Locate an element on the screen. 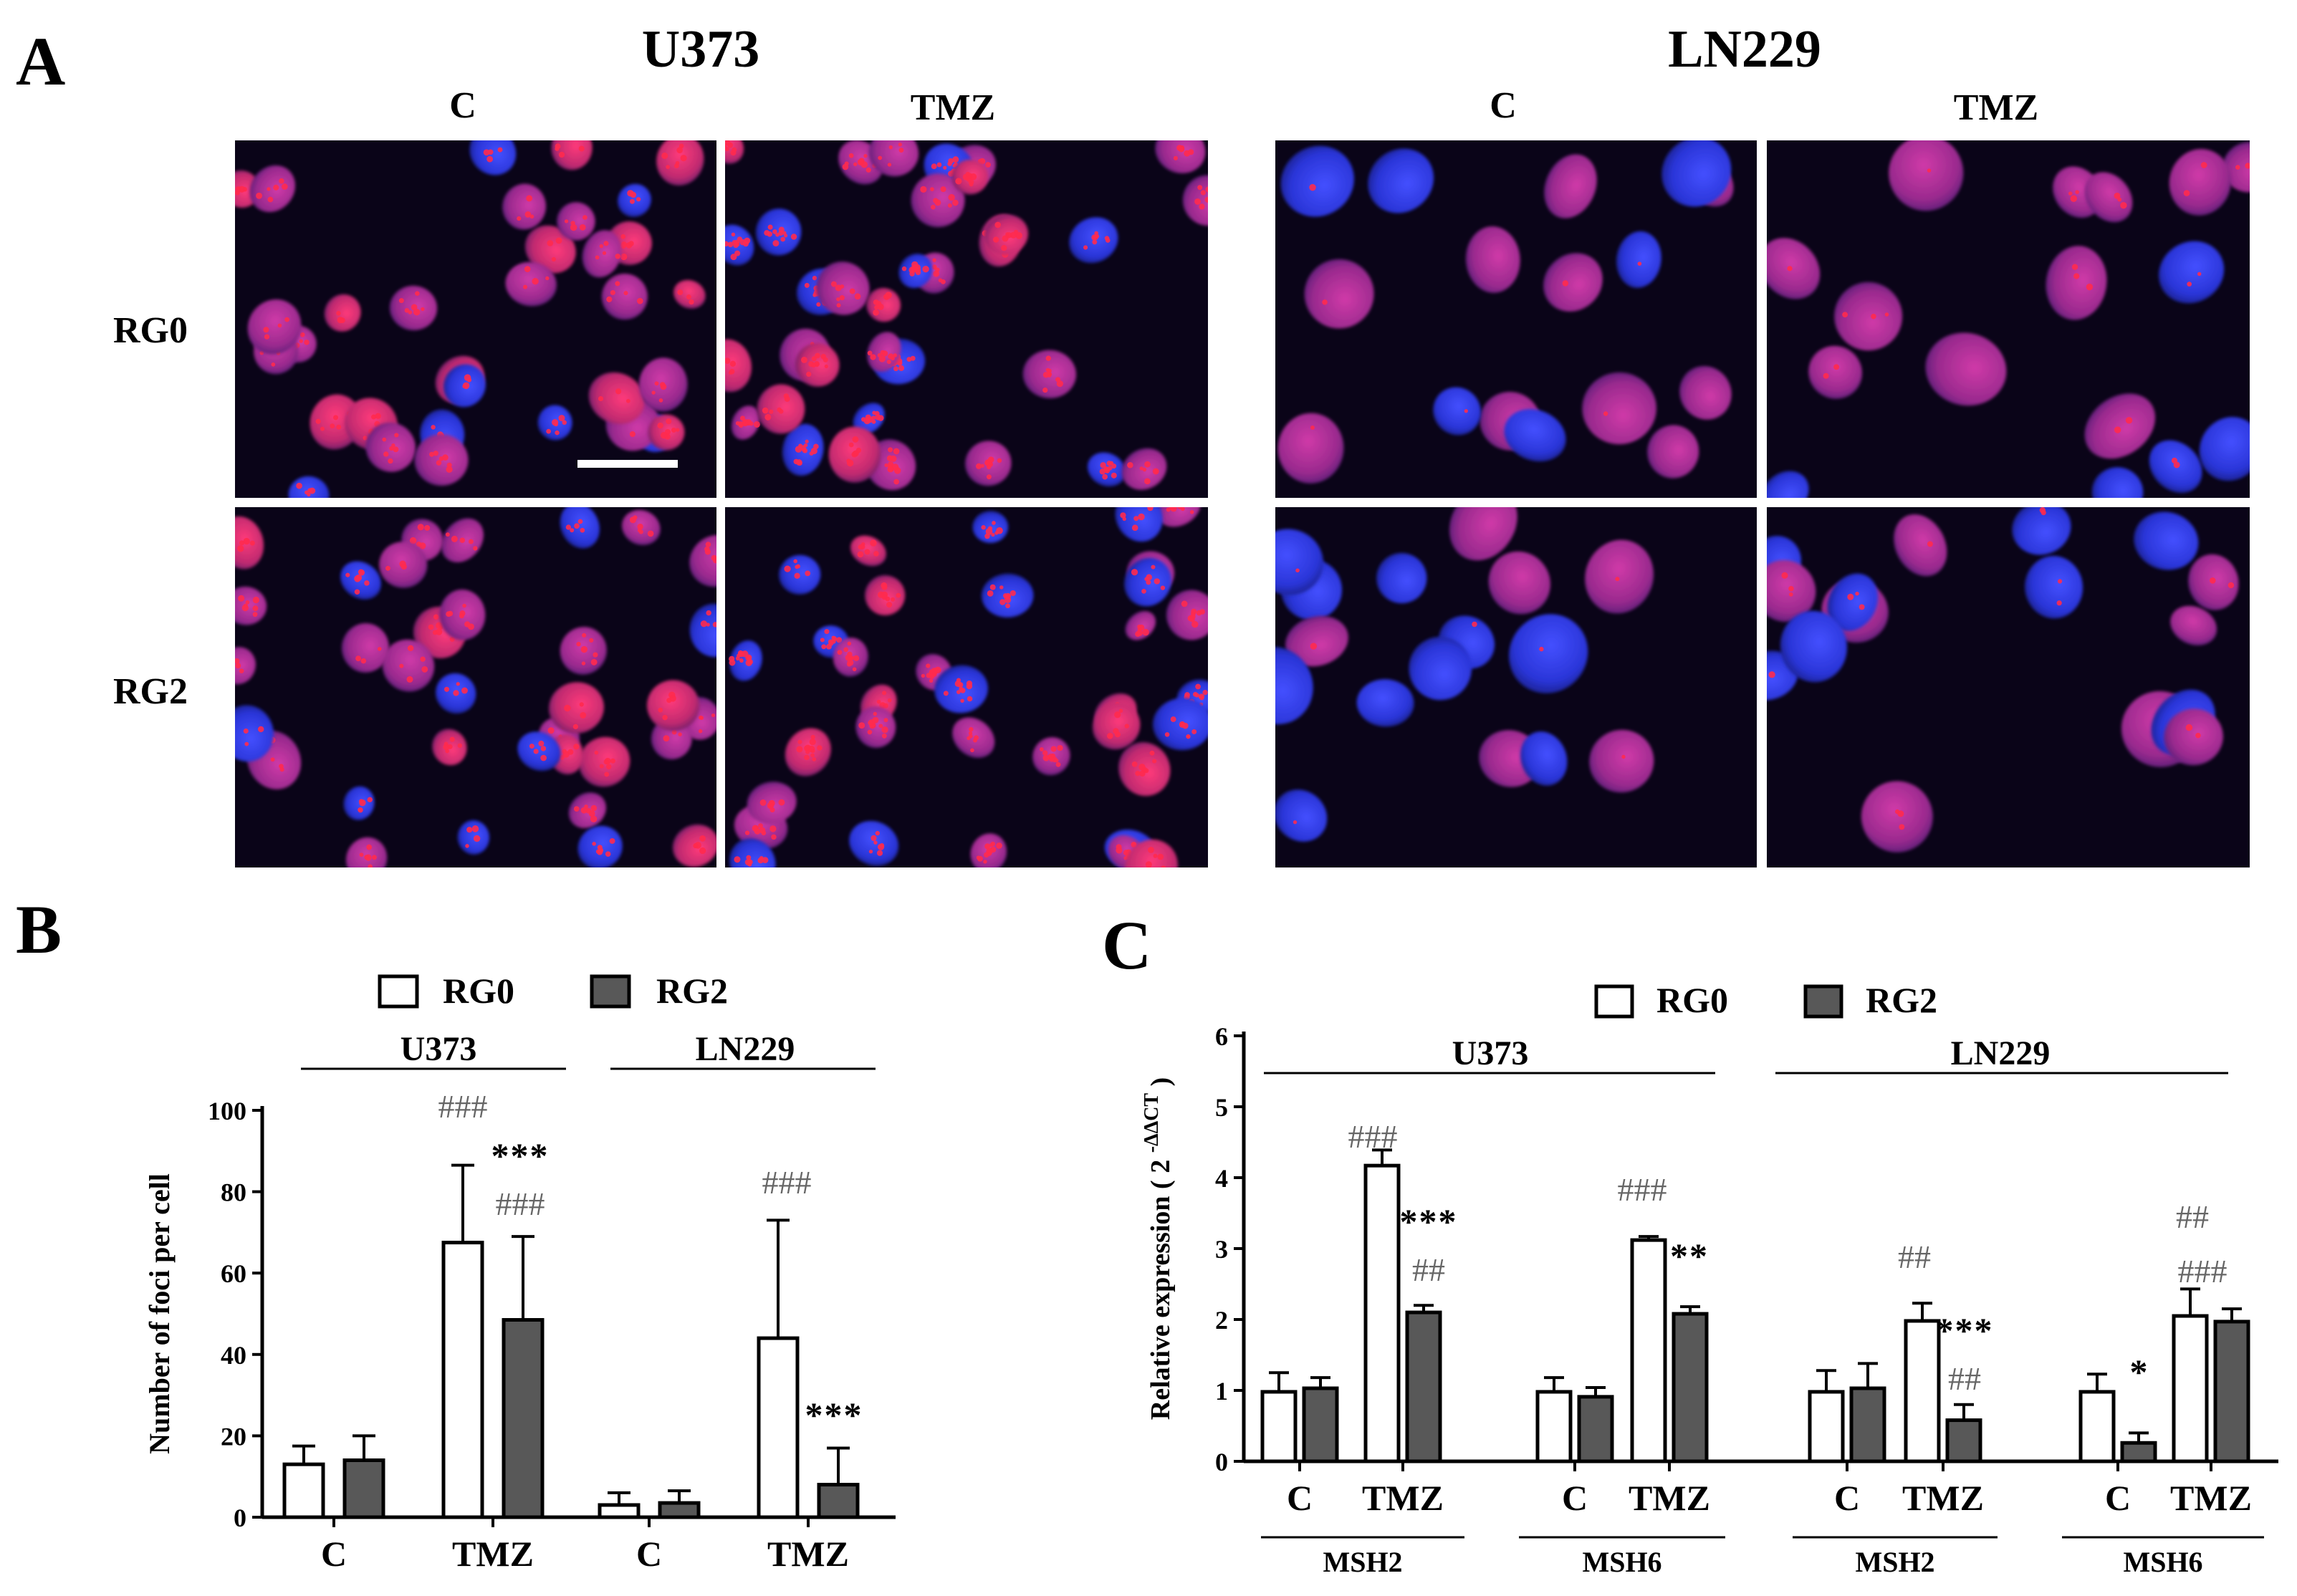 The height and width of the screenshot is (1596, 2297). bar-rg0-c is located at coordinates (1826, 1427).